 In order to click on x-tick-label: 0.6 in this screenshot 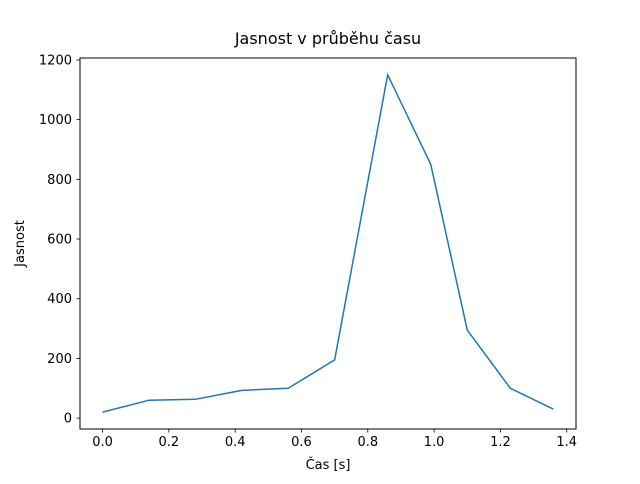, I will do `click(301, 442)`.